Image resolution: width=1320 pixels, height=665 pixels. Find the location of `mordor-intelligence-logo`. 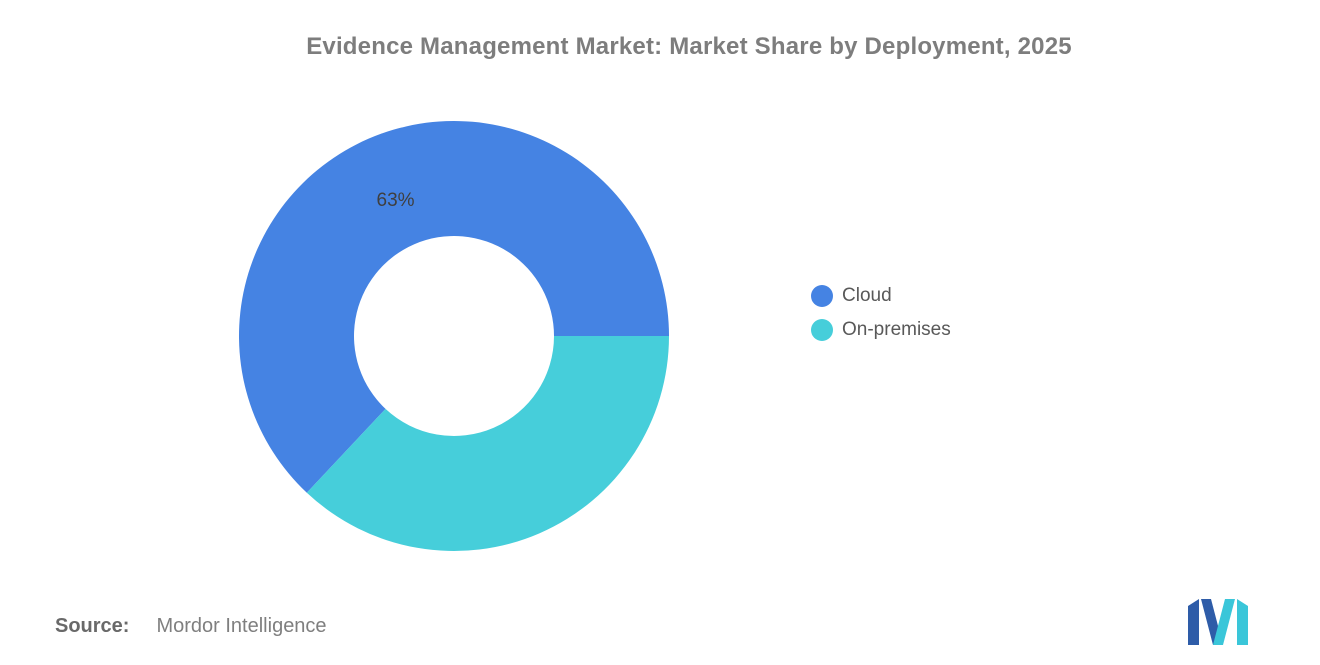

mordor-intelligence-logo is located at coordinates (1218, 622).